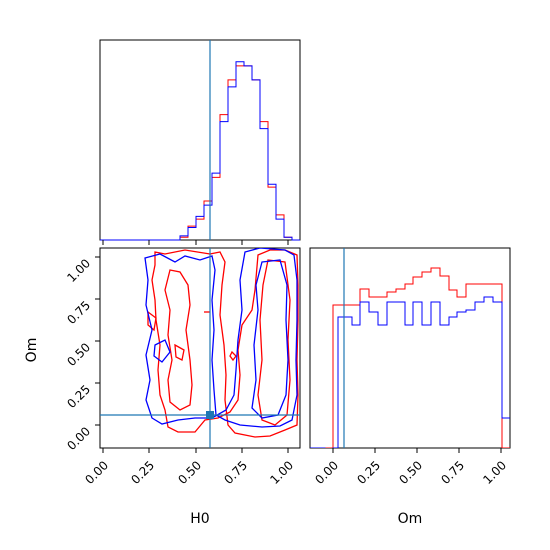  What do you see at coordinates (417, 450) in the screenshot?
I see `hist-om-x-ticks` at bounding box center [417, 450].